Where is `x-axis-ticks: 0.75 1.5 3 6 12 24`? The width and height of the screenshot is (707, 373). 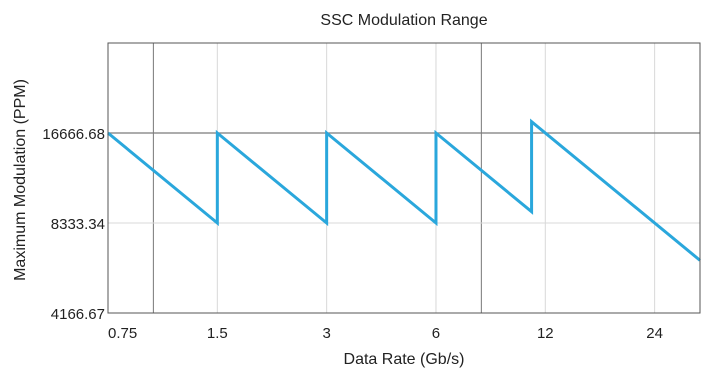
x-axis-ticks: 0.75 1.5 3 6 12 24 is located at coordinates (385, 333).